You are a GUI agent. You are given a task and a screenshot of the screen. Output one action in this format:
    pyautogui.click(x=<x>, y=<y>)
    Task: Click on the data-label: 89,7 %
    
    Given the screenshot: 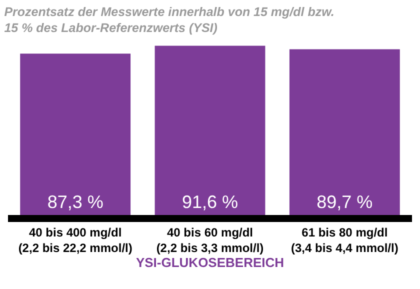 What is the action you would take?
    pyautogui.click(x=344, y=202)
    